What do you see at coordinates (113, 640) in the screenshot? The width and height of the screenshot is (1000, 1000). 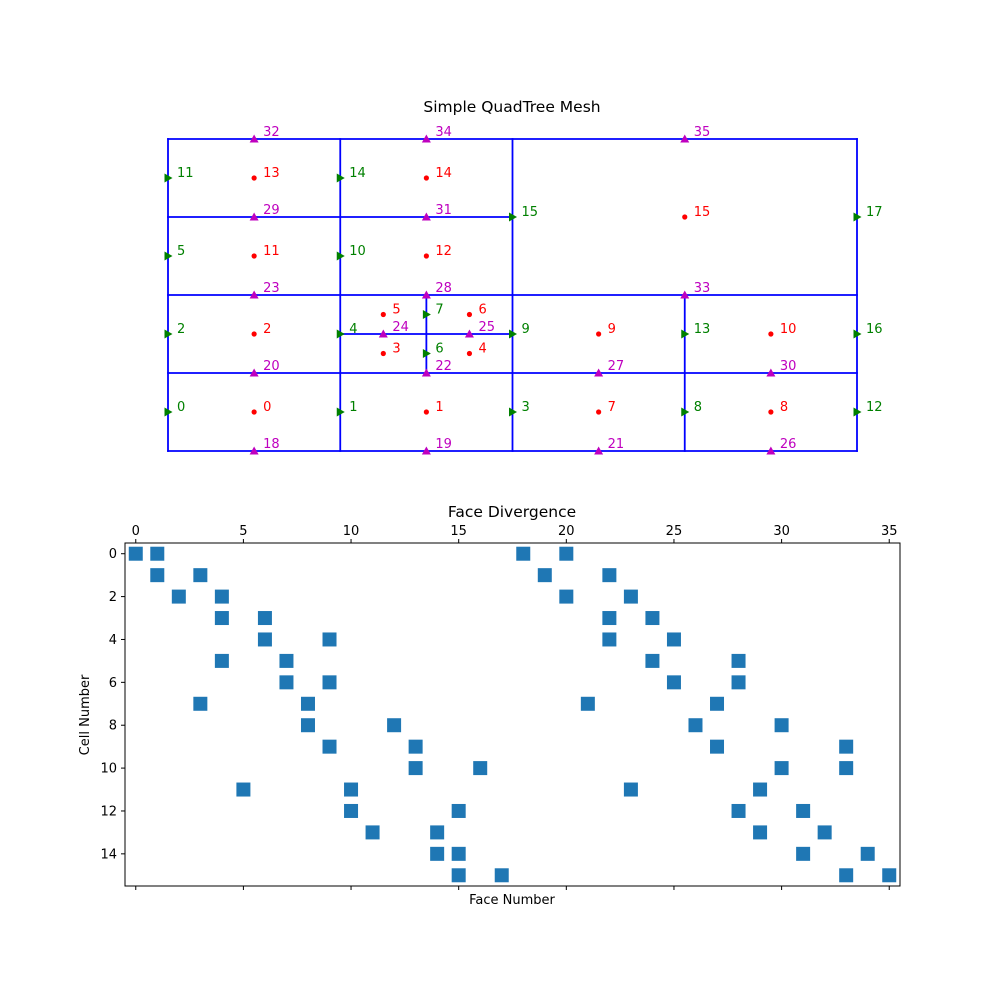 I see `y-tick-label: 4` at bounding box center [113, 640].